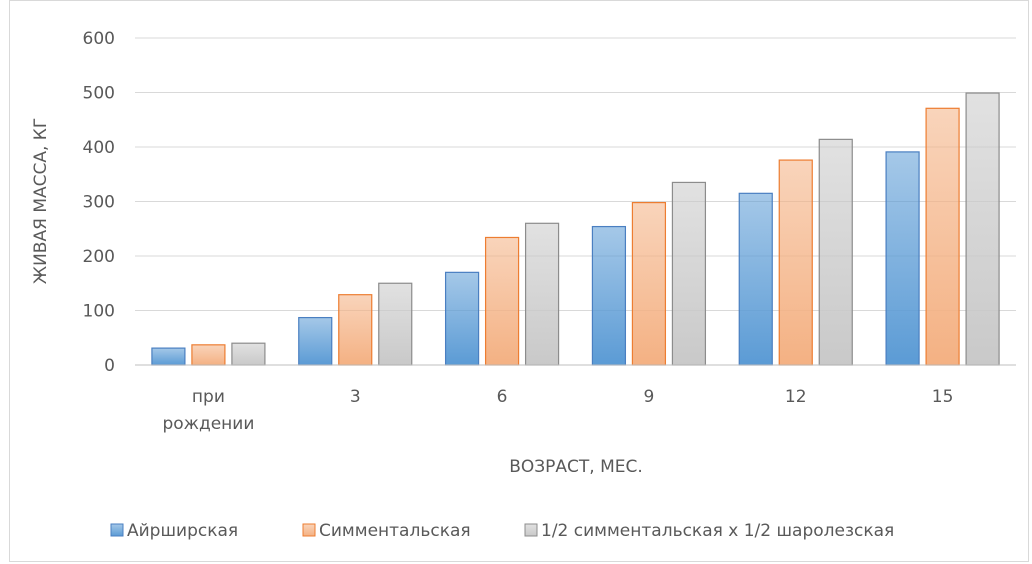 This screenshot has width=1032, height=564. Describe the element at coordinates (182, 531) in the screenshot. I see `legend-label: Айрширская` at that location.